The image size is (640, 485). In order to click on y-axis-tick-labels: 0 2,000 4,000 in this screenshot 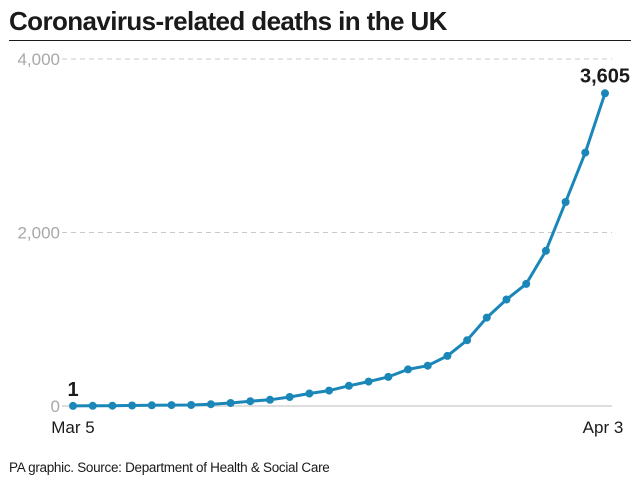, I will do `click(38, 233)`.